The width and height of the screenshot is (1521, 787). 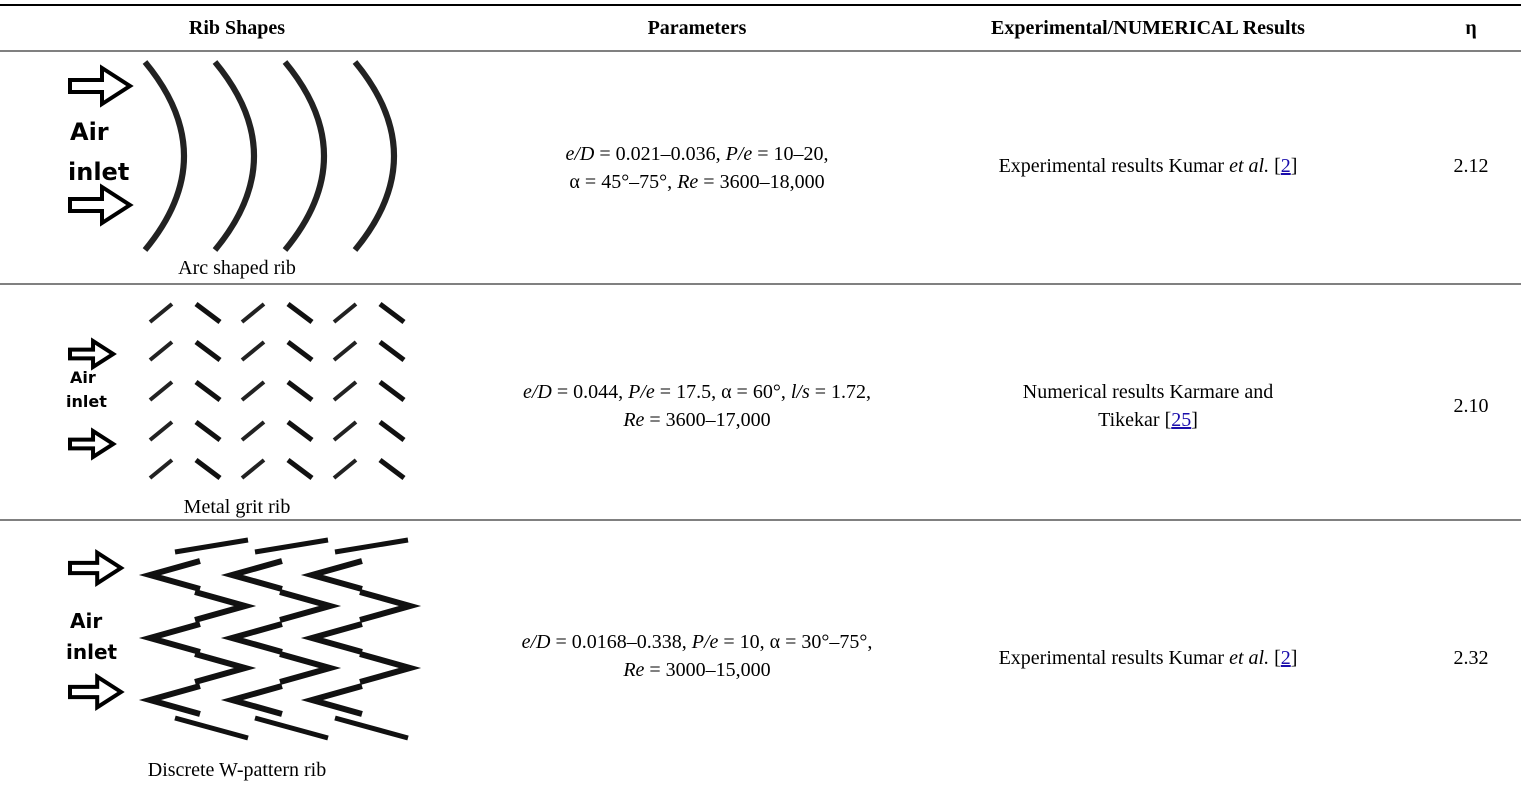 What do you see at coordinates (660, 154) in the screenshot?
I see `text: = 0.021–0.036,` at bounding box center [660, 154].